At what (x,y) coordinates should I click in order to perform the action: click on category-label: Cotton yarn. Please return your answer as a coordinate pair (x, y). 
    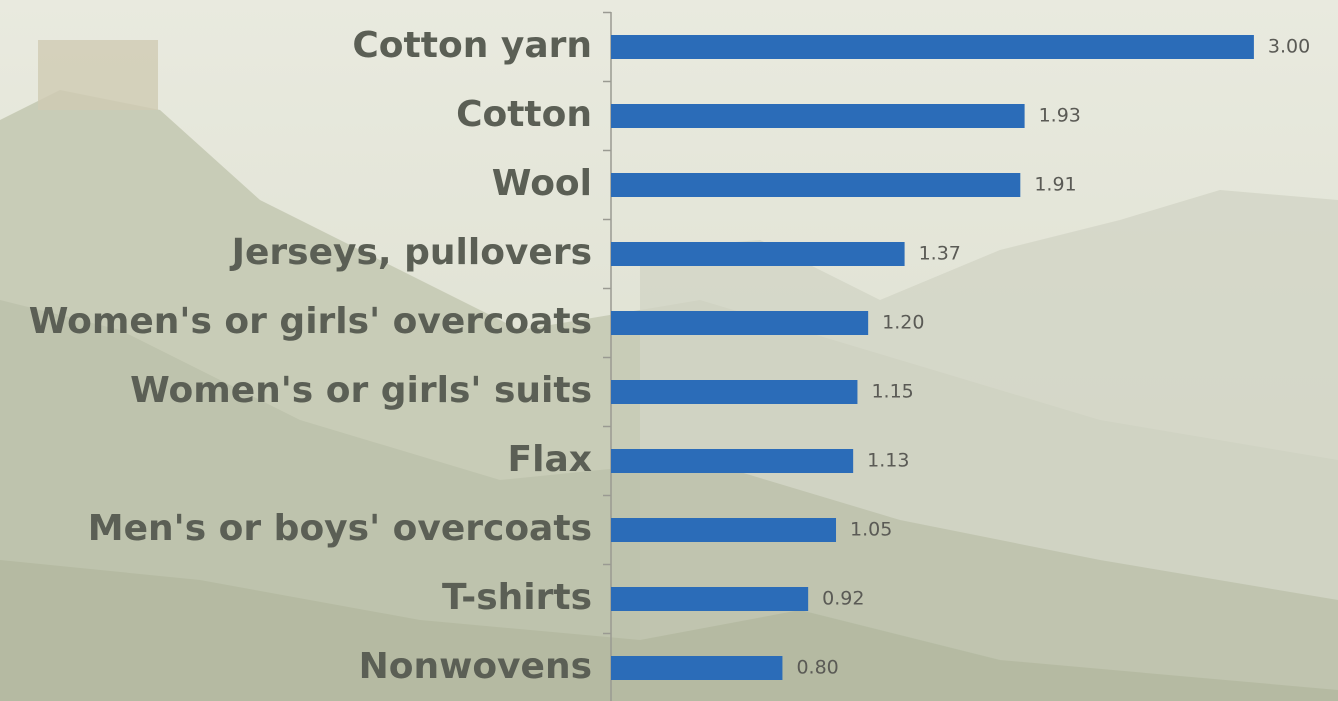
    Looking at the image, I should click on (472, 45).